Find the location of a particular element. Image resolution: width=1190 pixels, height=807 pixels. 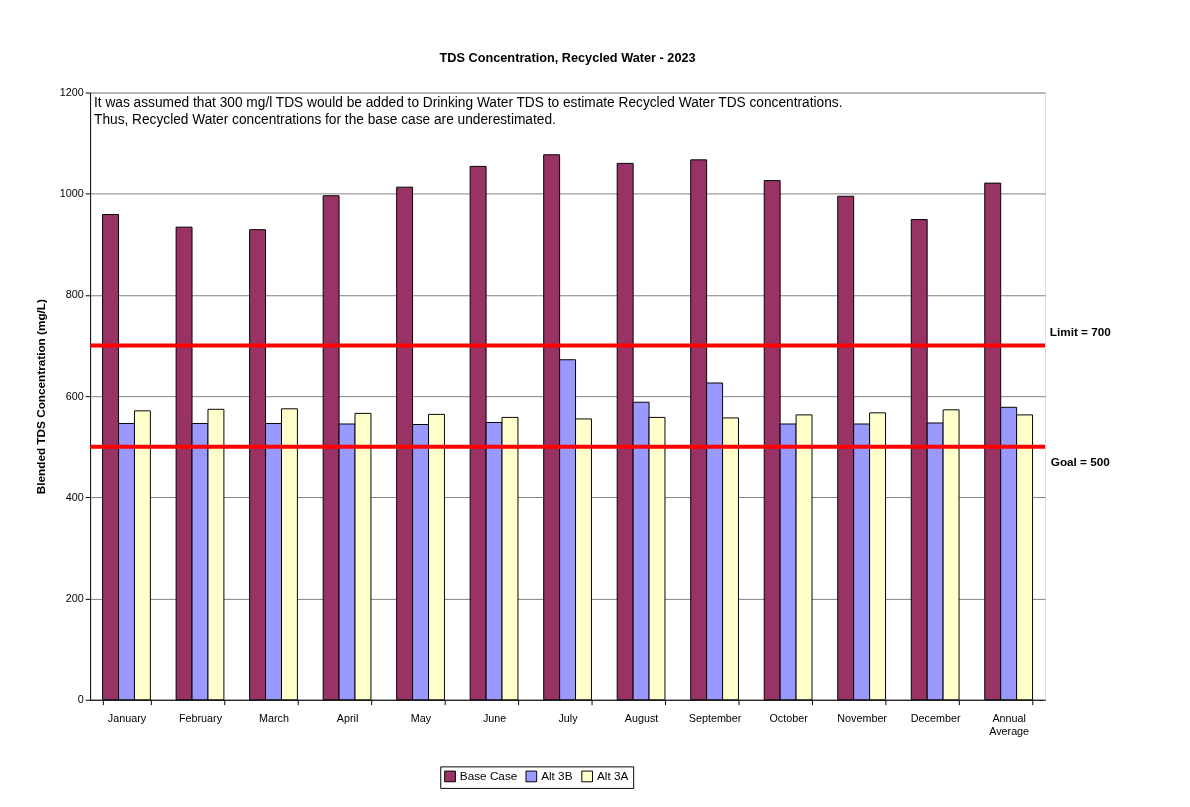

y-tick-label: 600 is located at coordinates (74, 395).